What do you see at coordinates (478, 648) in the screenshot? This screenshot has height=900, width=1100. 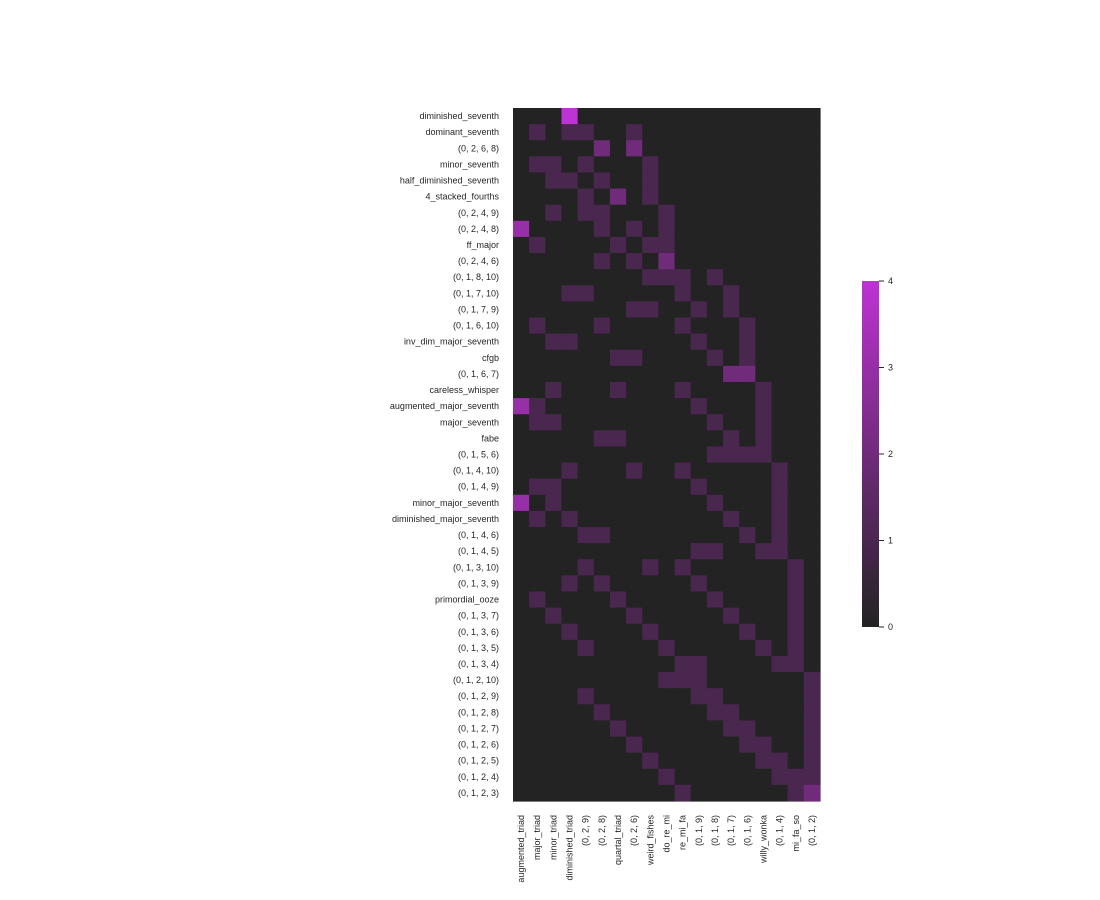 I see `y-tick-label: (0, 1, 3, 5)` at bounding box center [478, 648].